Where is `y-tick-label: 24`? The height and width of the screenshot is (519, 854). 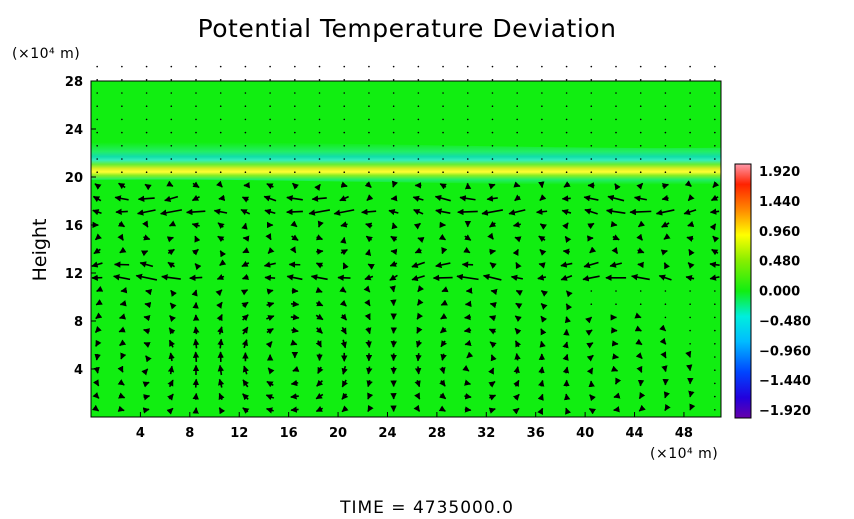
y-tick-label: 24 is located at coordinates (74, 130).